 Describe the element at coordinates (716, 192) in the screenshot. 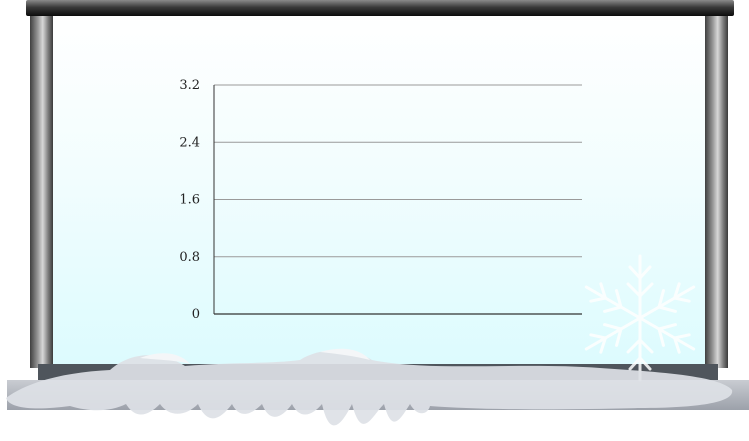

I see `right-post` at that location.